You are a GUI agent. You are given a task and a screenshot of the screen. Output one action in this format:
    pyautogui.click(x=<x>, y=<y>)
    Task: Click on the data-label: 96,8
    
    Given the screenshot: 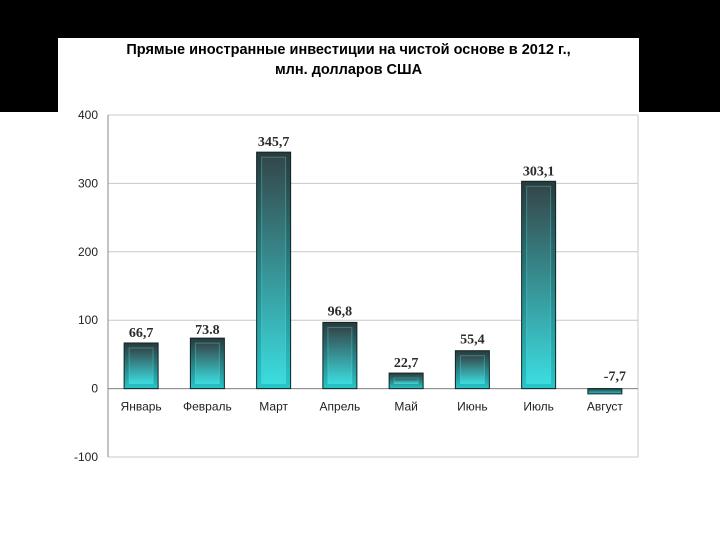 What is the action you would take?
    pyautogui.click(x=340, y=311)
    